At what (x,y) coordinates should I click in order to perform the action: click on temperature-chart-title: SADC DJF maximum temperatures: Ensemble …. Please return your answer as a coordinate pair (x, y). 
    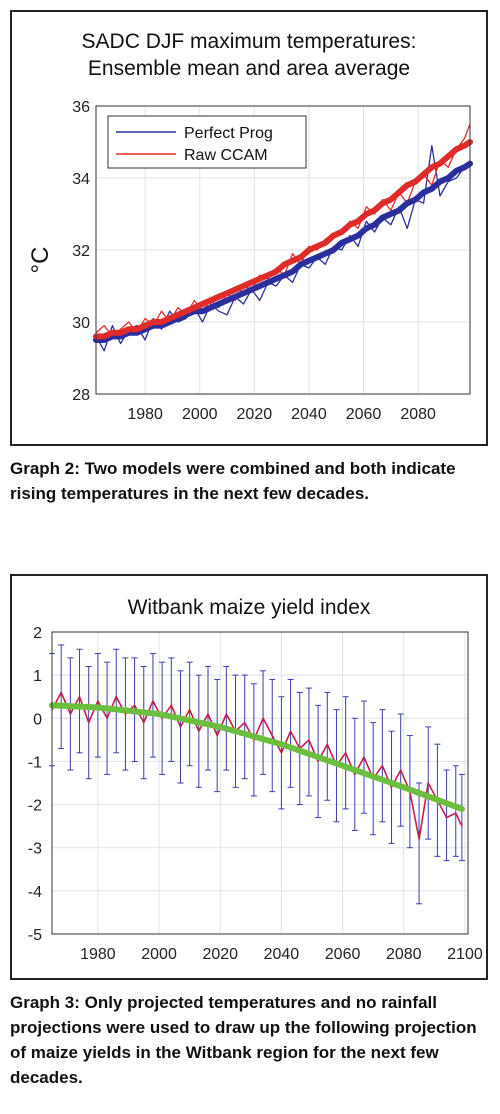
    Looking at the image, I should click on (249, 55).